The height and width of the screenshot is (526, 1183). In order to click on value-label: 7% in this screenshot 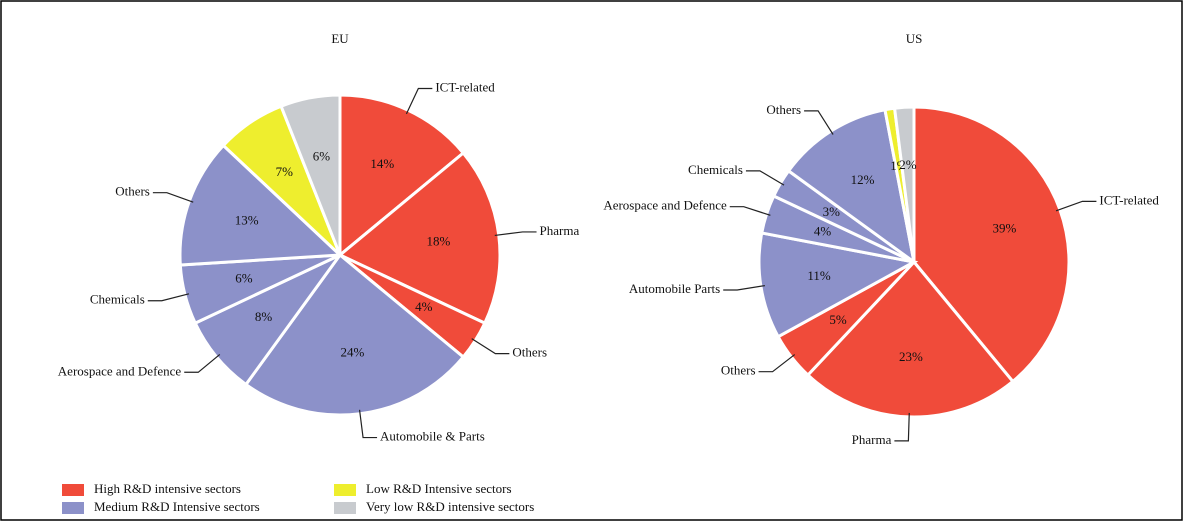, I will do `click(285, 171)`.